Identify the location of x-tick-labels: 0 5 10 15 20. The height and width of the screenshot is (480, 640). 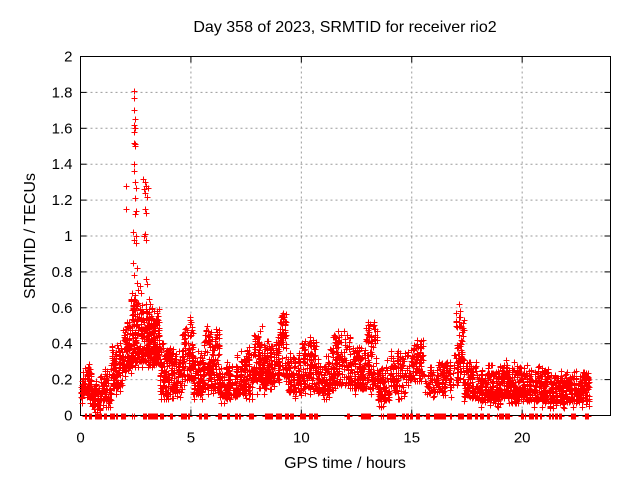
(303, 438).